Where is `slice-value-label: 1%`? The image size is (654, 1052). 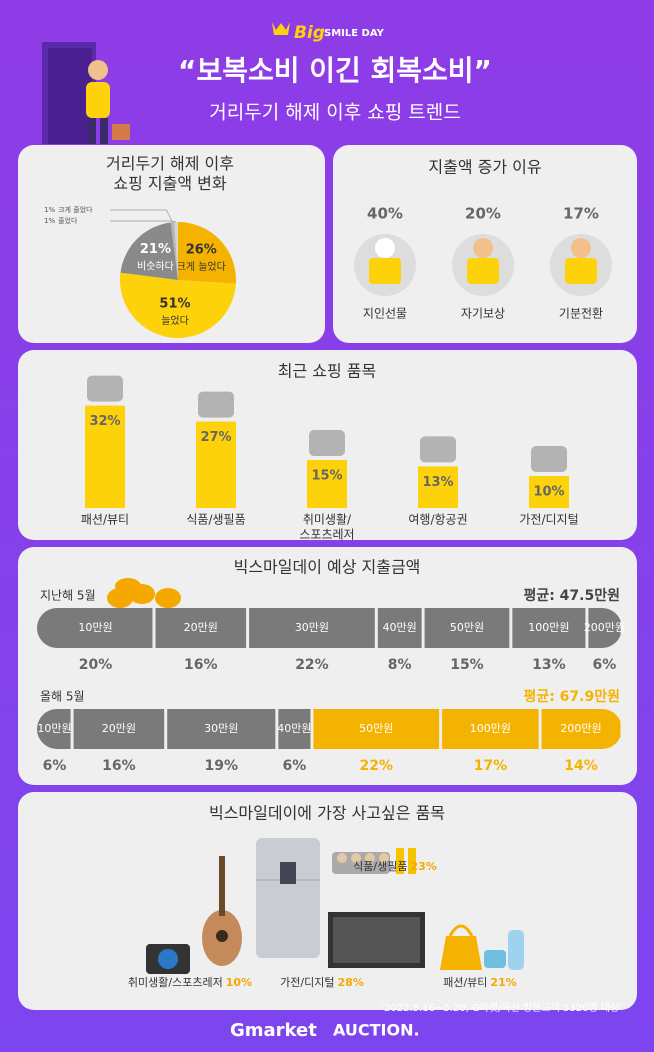 slice-value-label: 1% is located at coordinates (49, 210).